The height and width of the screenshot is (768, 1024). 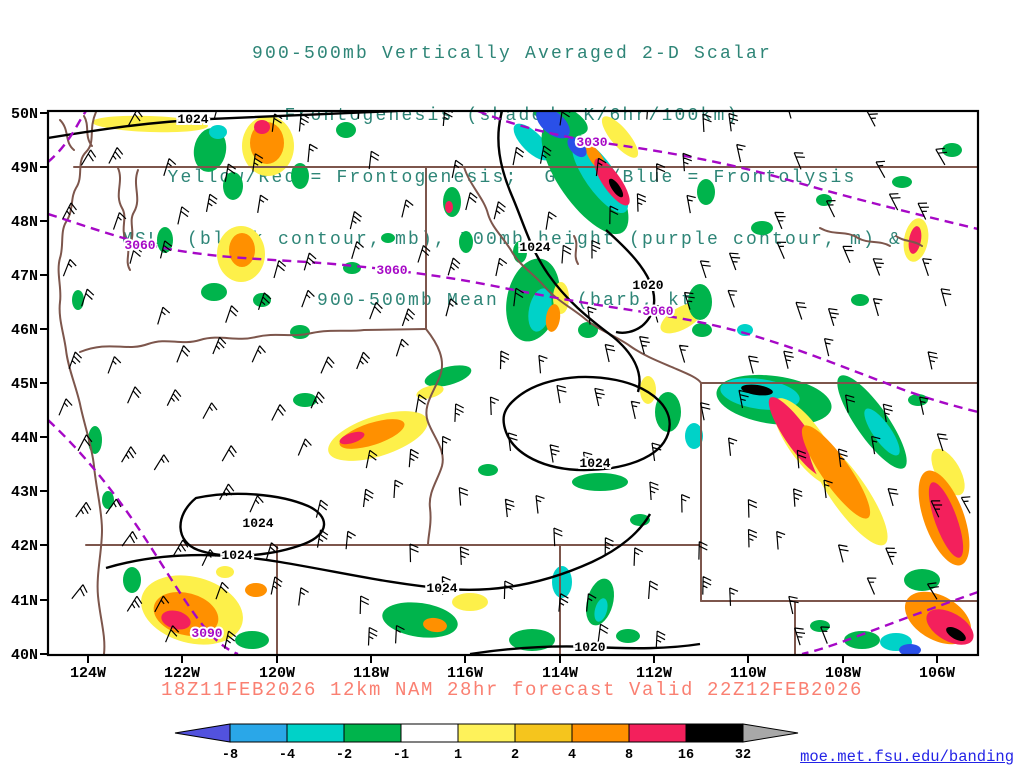 I want to click on height-contour-label: 3030, so click(x=591, y=142).